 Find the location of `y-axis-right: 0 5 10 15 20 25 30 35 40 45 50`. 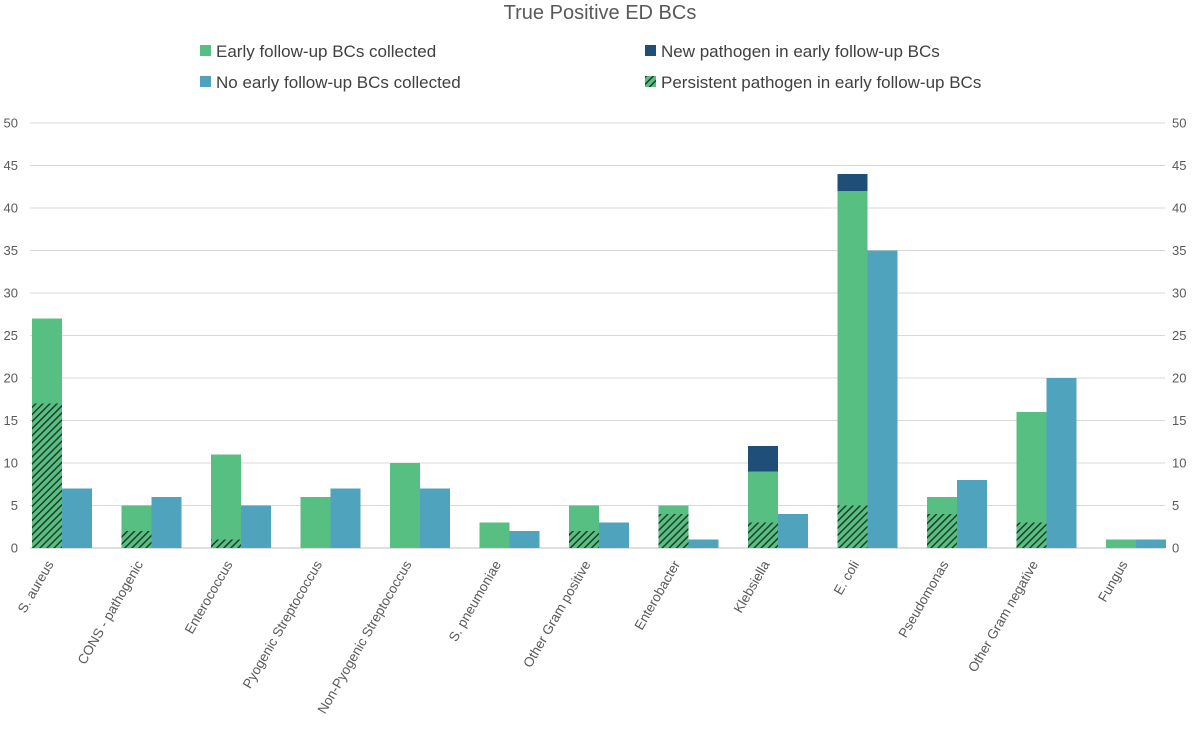

y-axis-right: 0 5 10 15 20 25 30 35 40 45 50 is located at coordinates (1179, 336).